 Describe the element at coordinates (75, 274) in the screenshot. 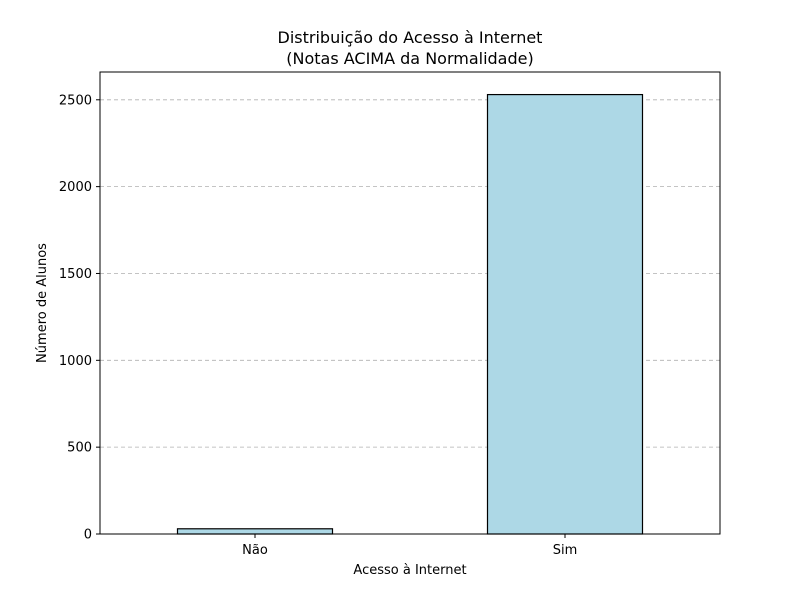

I see `y-tick-label: 1500` at that location.